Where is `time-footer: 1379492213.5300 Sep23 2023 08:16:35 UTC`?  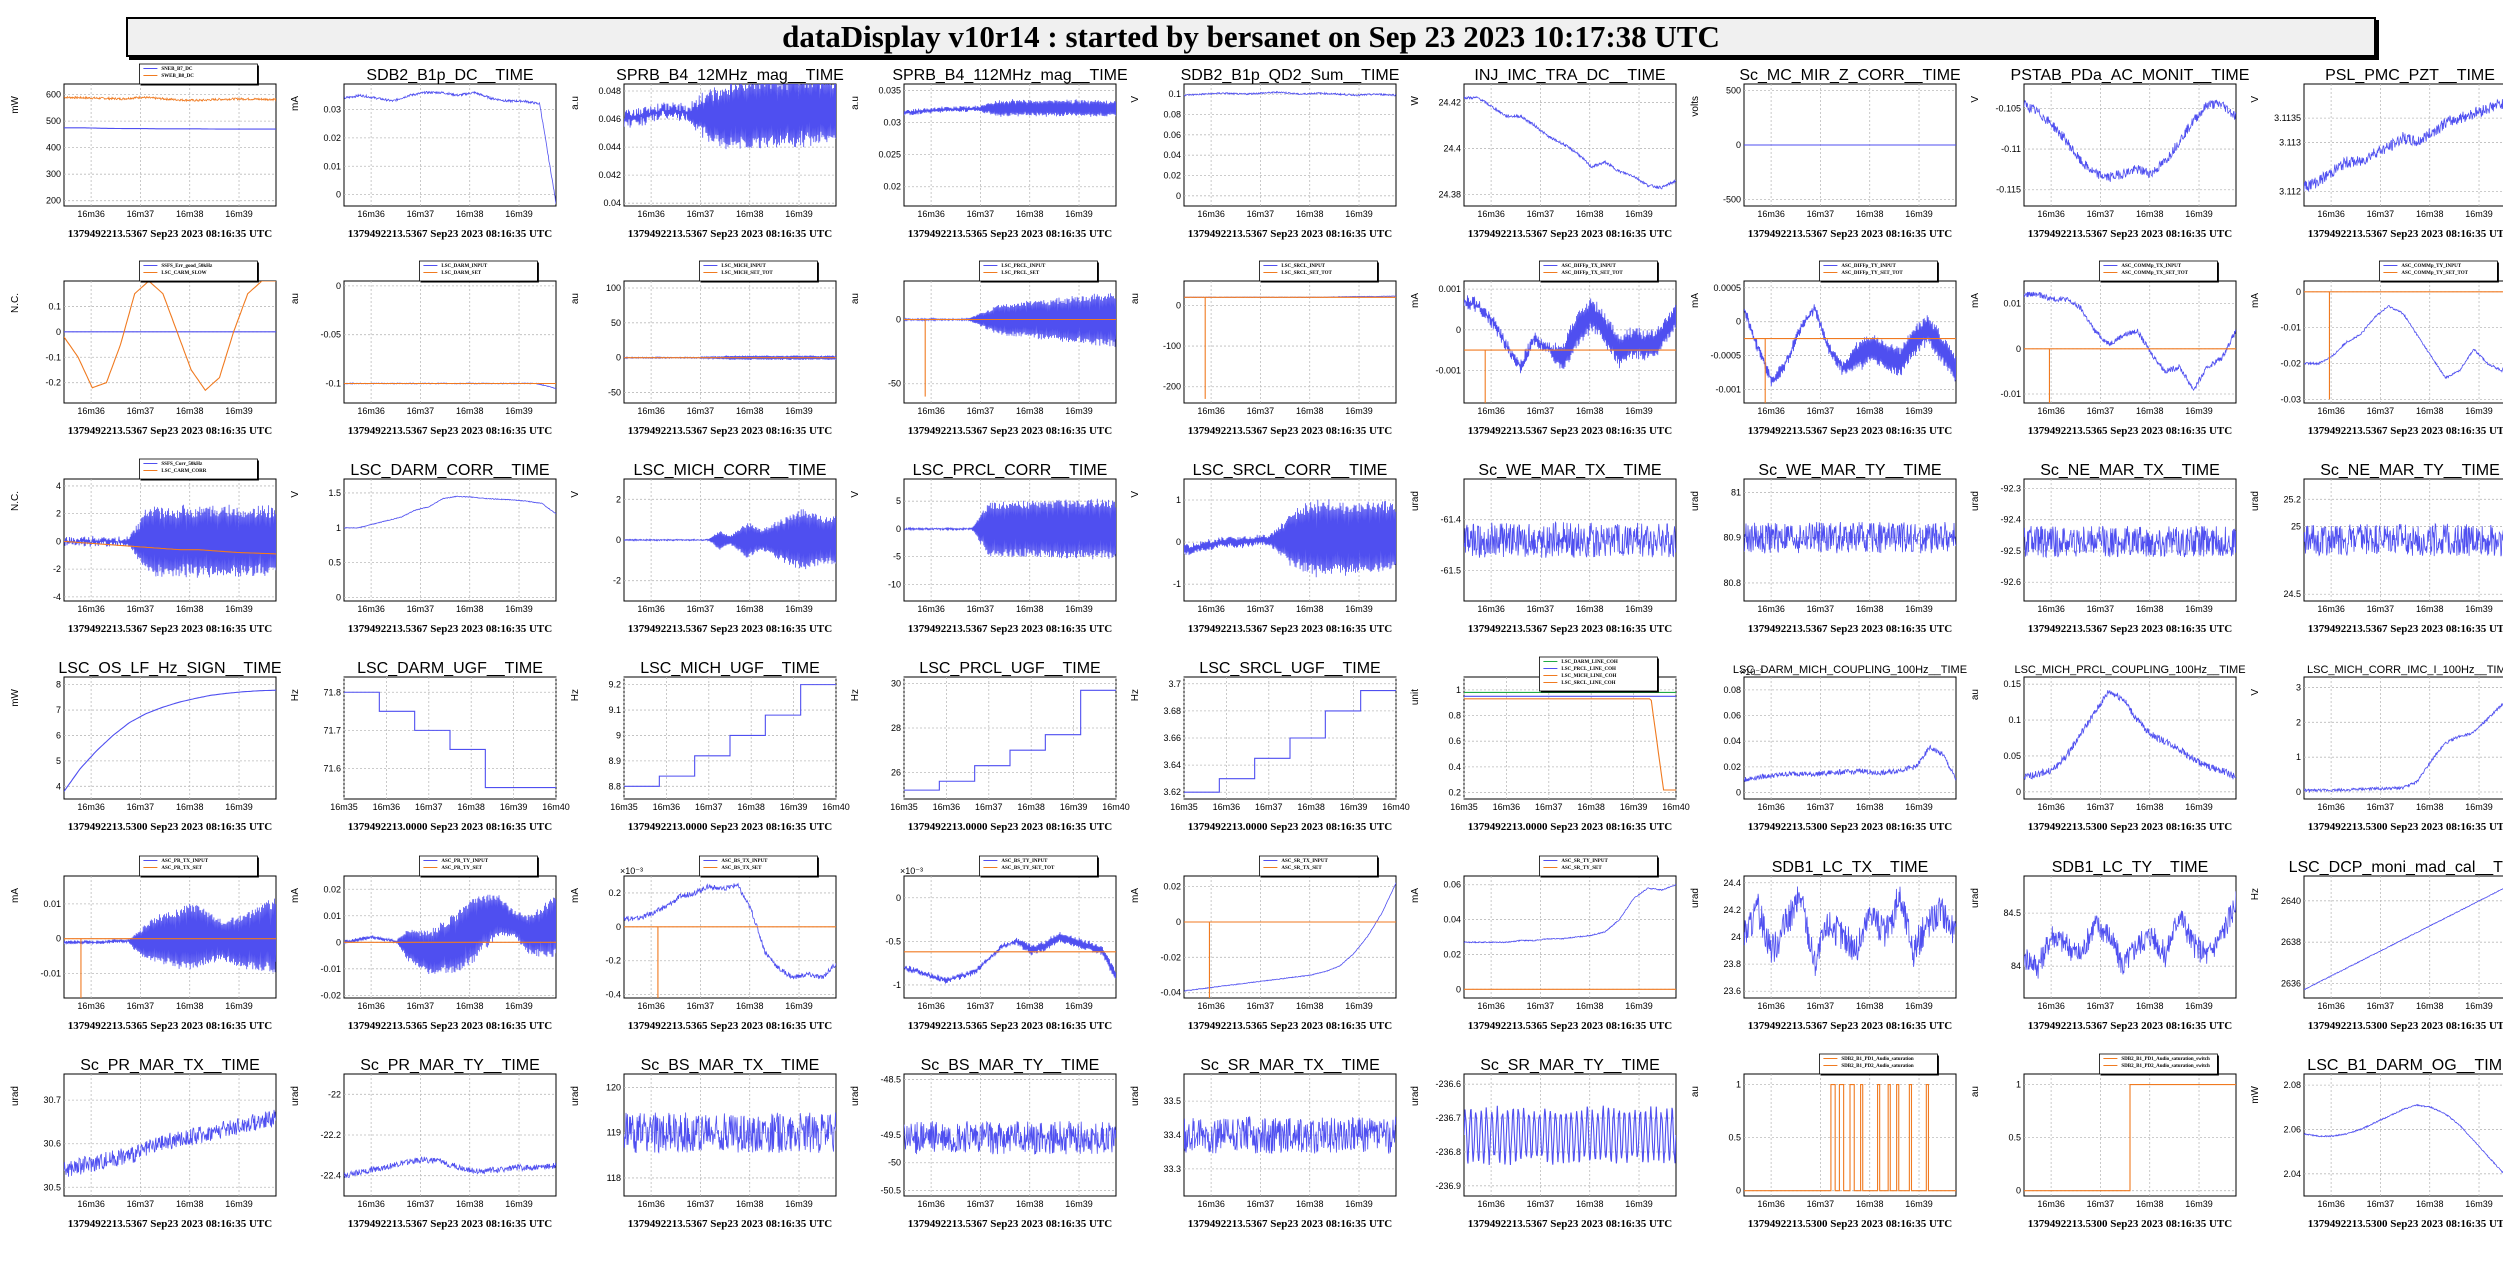
time-footer: 1379492213.5300 Sep23 2023 08:16:35 UTC is located at coordinates (2405, 1224).